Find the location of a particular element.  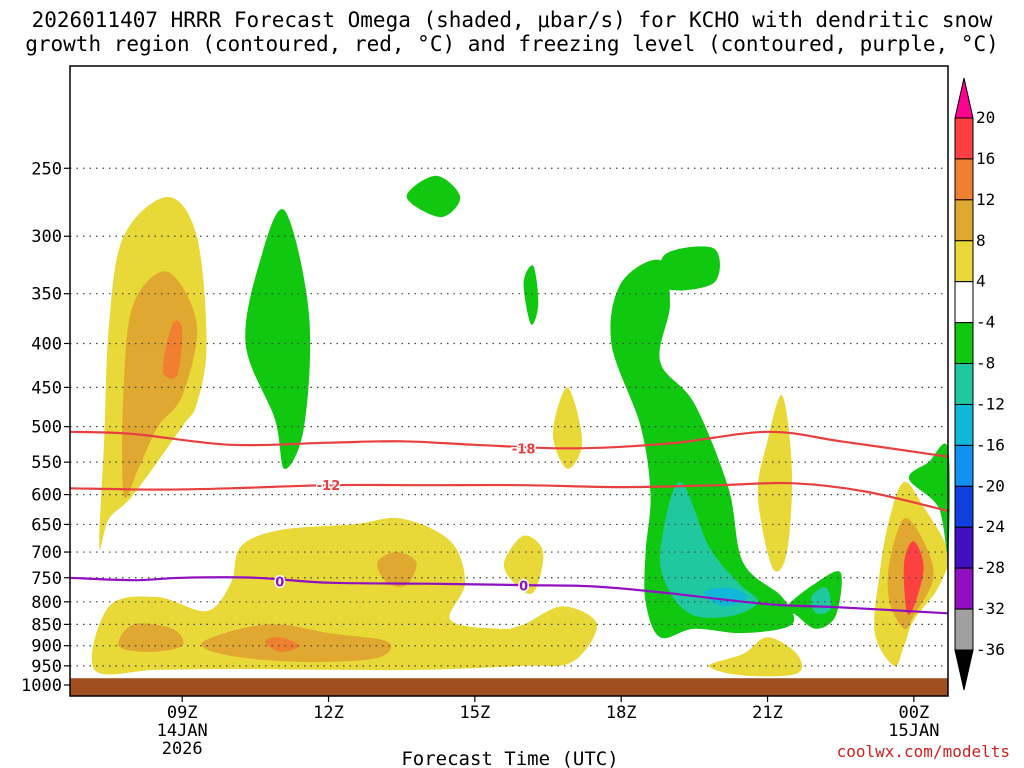

y-tick-label-750: 750 is located at coordinates (46, 579).